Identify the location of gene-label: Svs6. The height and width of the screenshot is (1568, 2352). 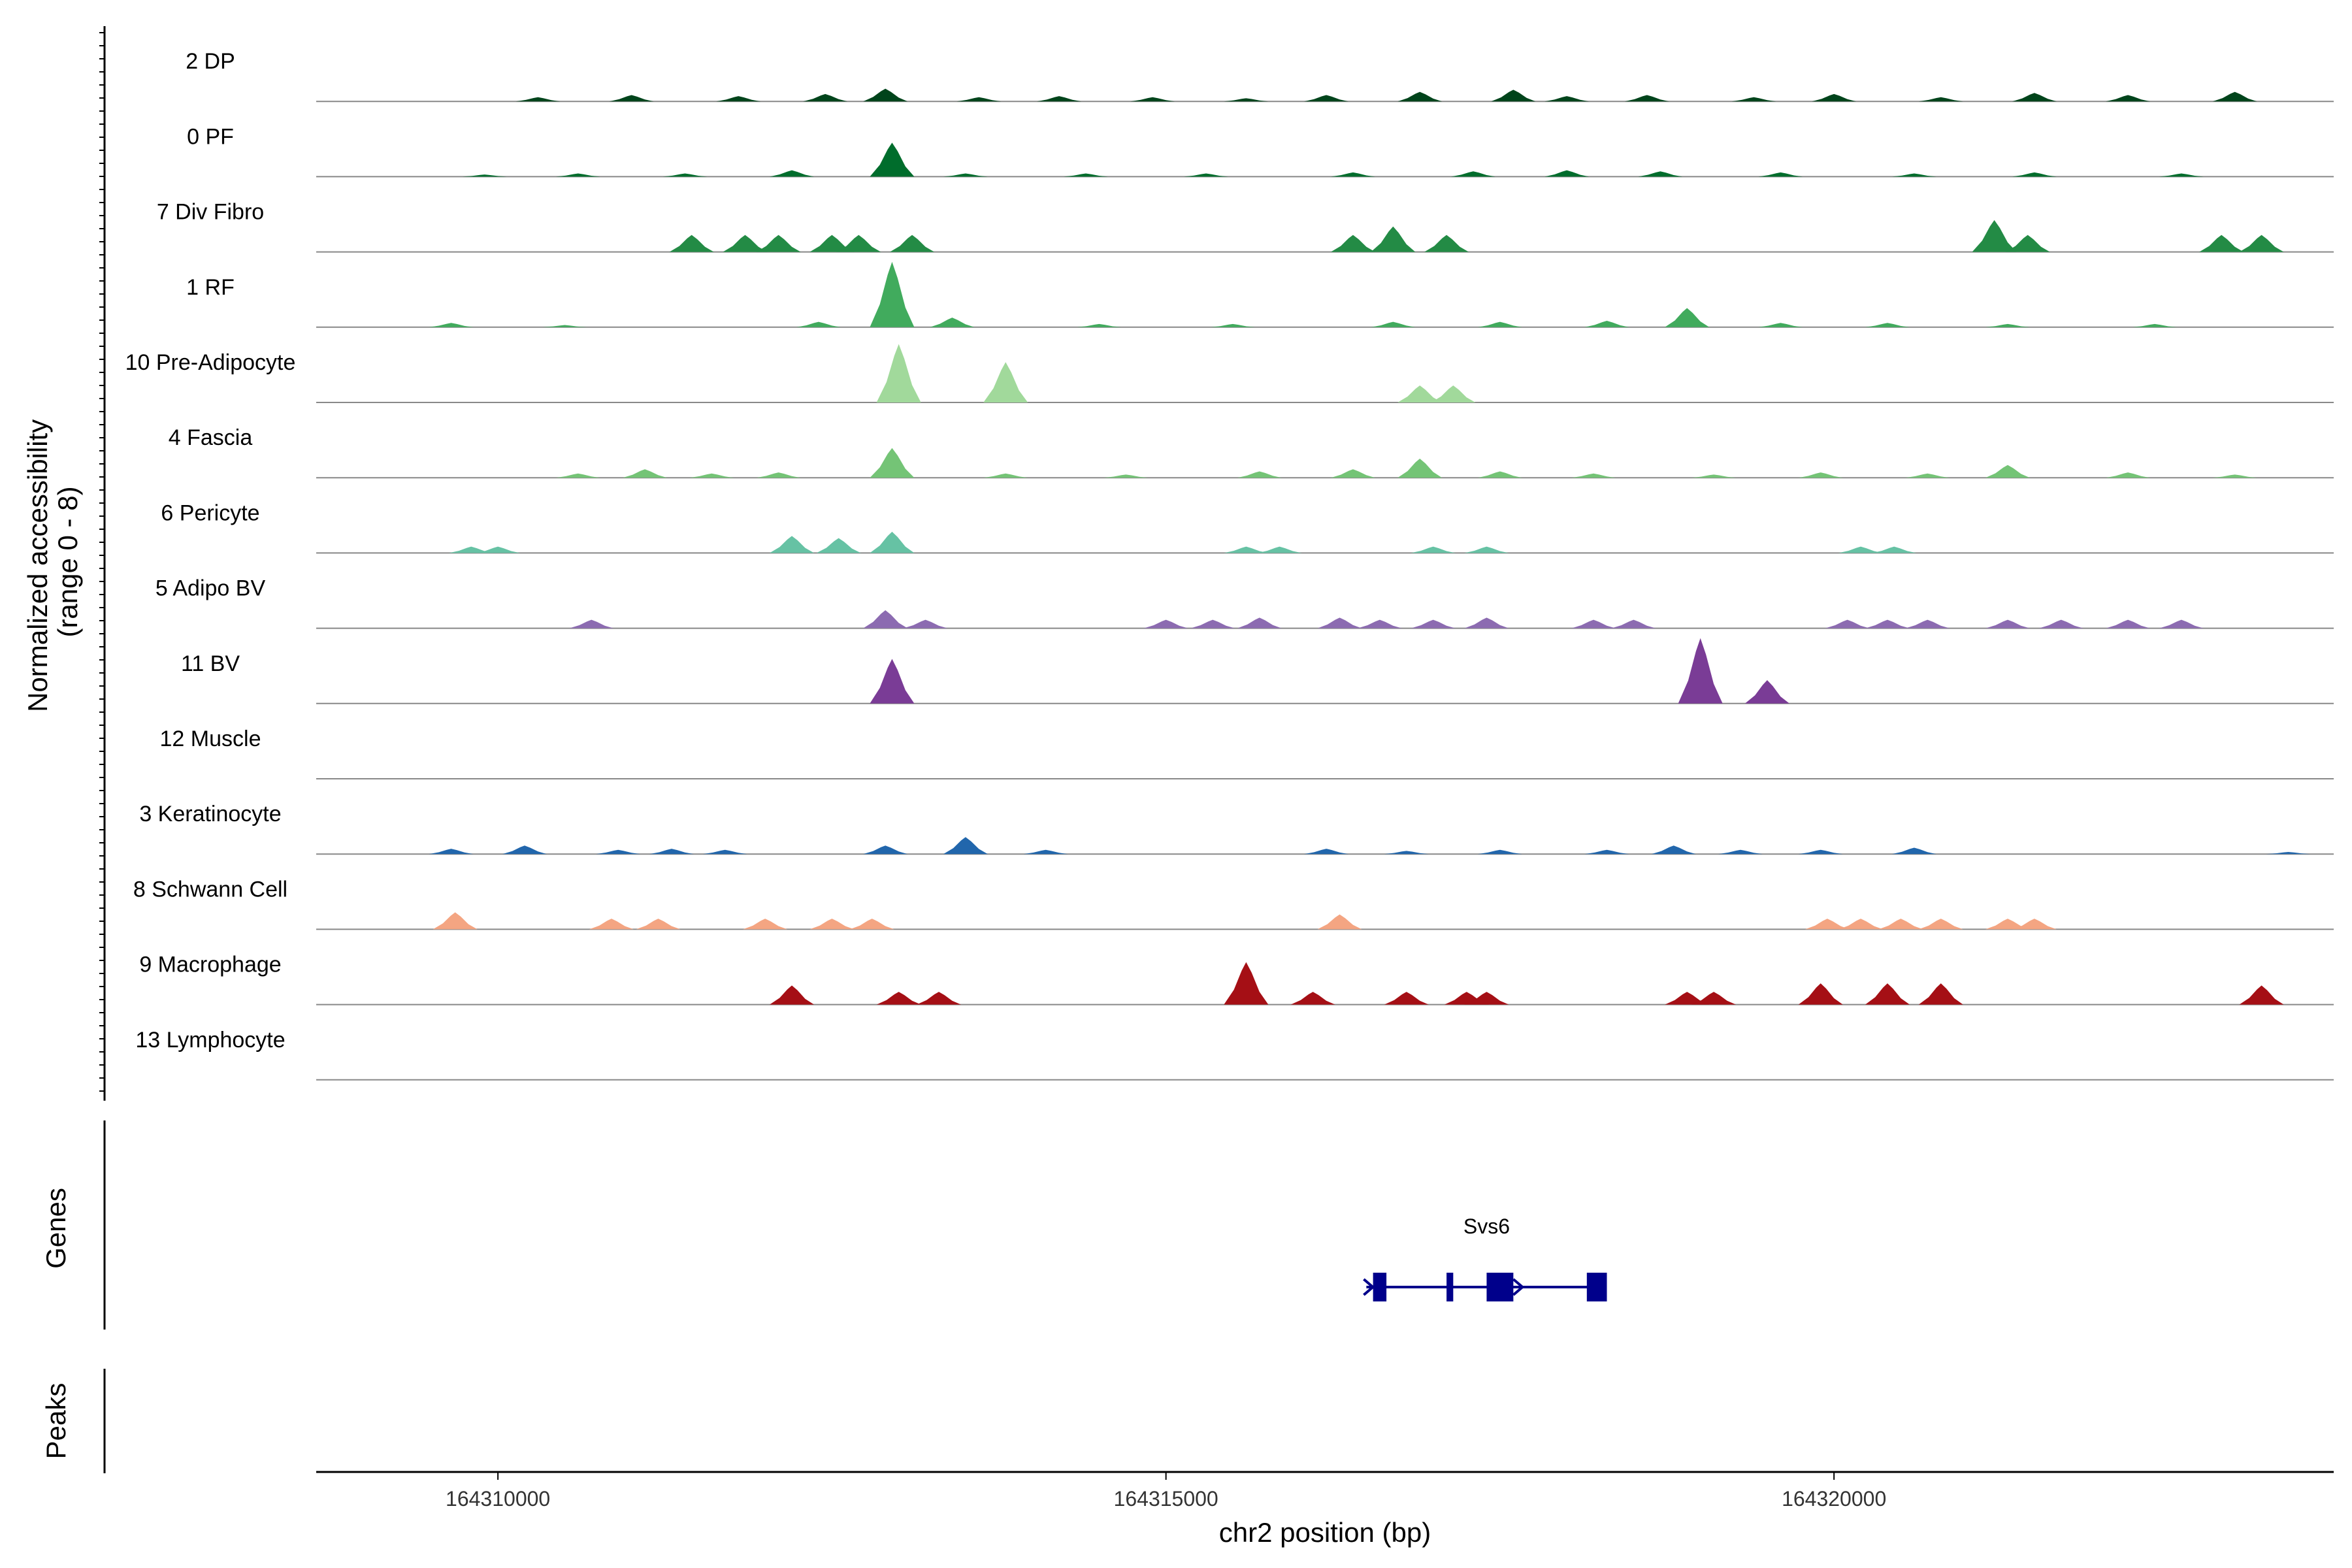
(1486, 1226).